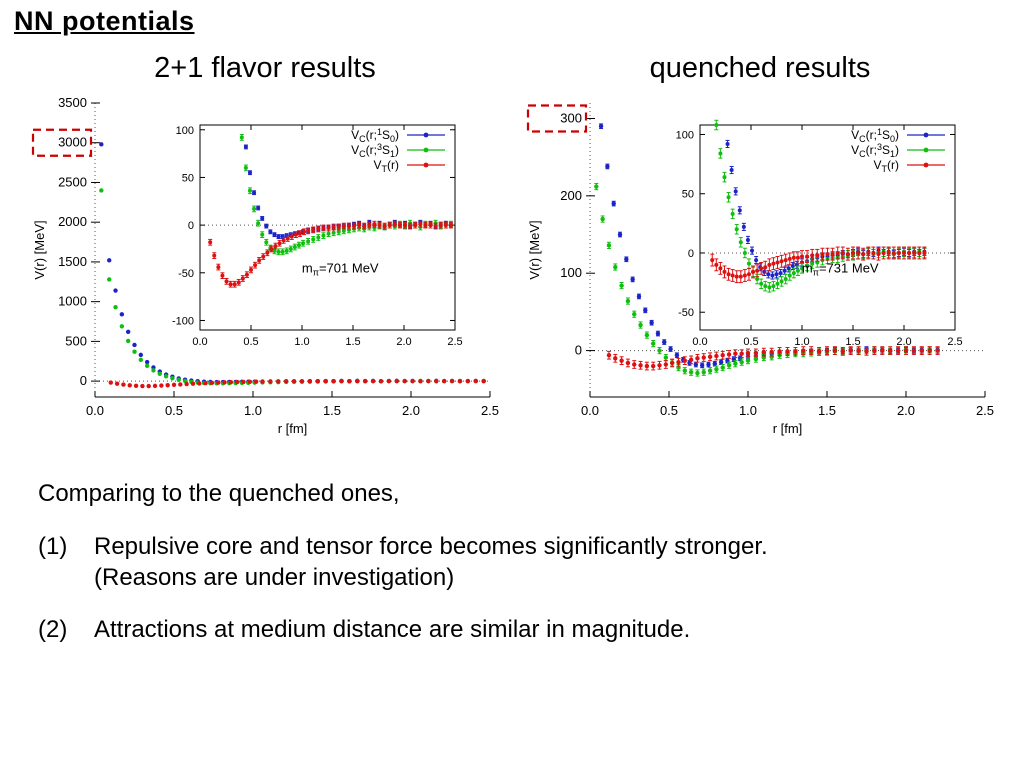 The width and height of the screenshot is (1024, 768). Describe the element at coordinates (219, 493) in the screenshot. I see `notes-intro: Comparing to the quenched ones,` at that location.